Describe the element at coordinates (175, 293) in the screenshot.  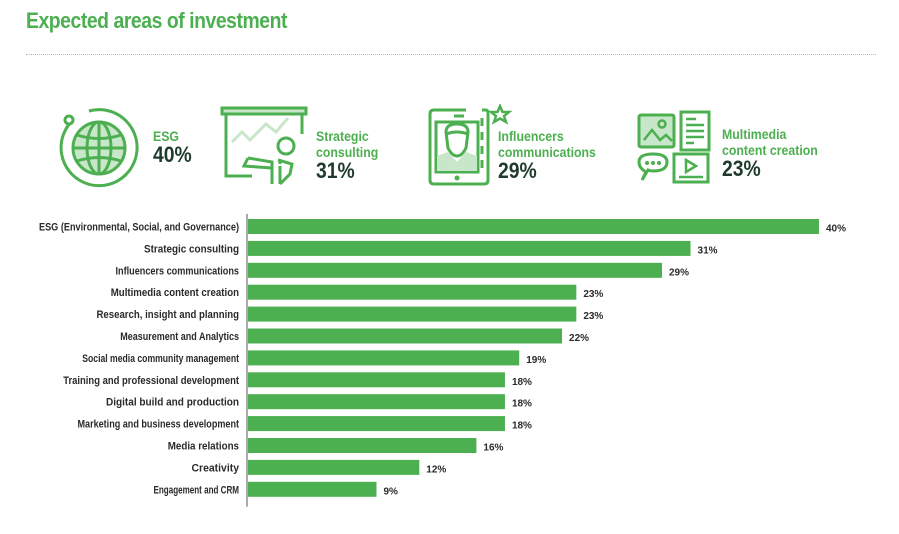
I see `category-label: Multimedia content creation` at that location.